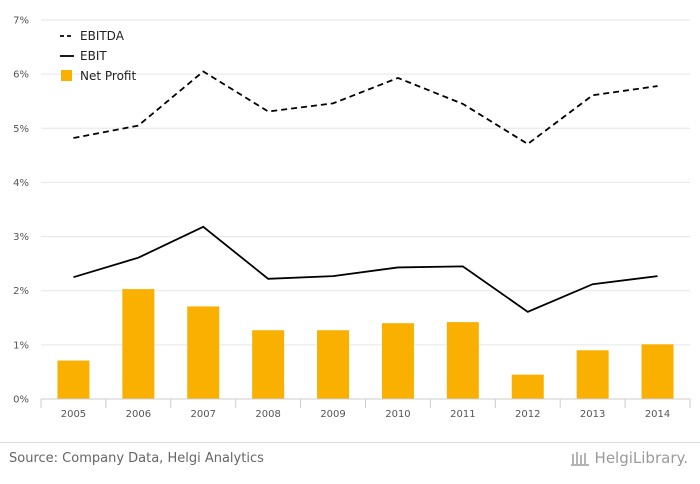 The height and width of the screenshot is (484, 700). Describe the element at coordinates (579, 459) in the screenshot. I see `library-icon` at that location.